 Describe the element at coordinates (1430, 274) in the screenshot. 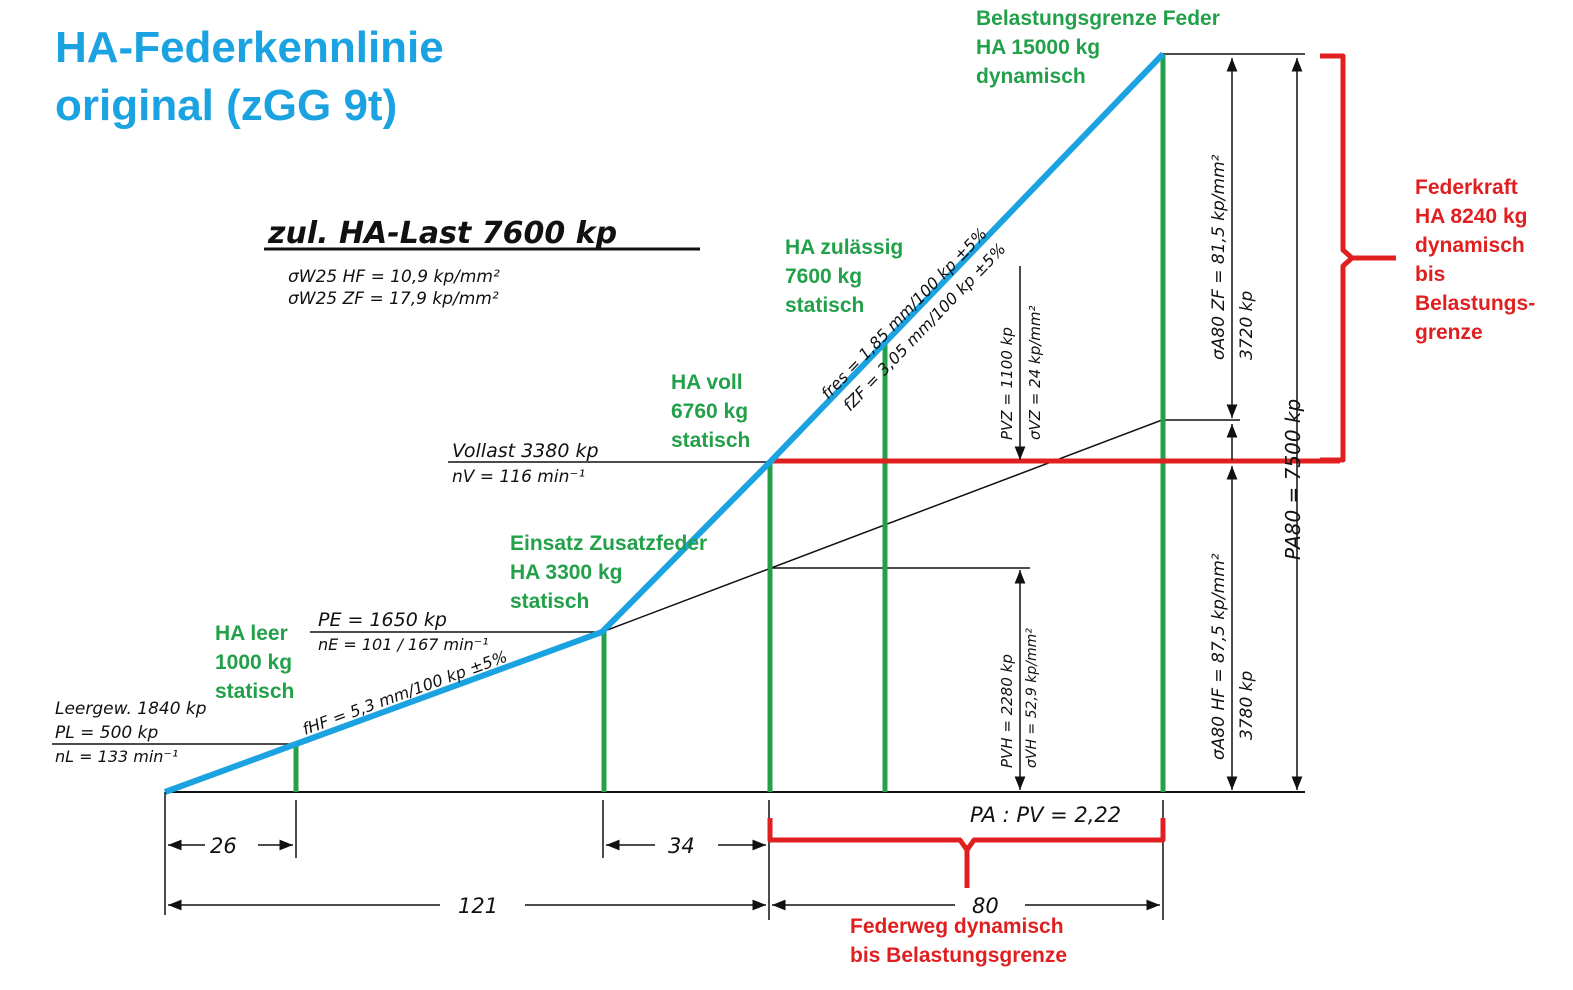

I see `svg-text: bis` at that location.